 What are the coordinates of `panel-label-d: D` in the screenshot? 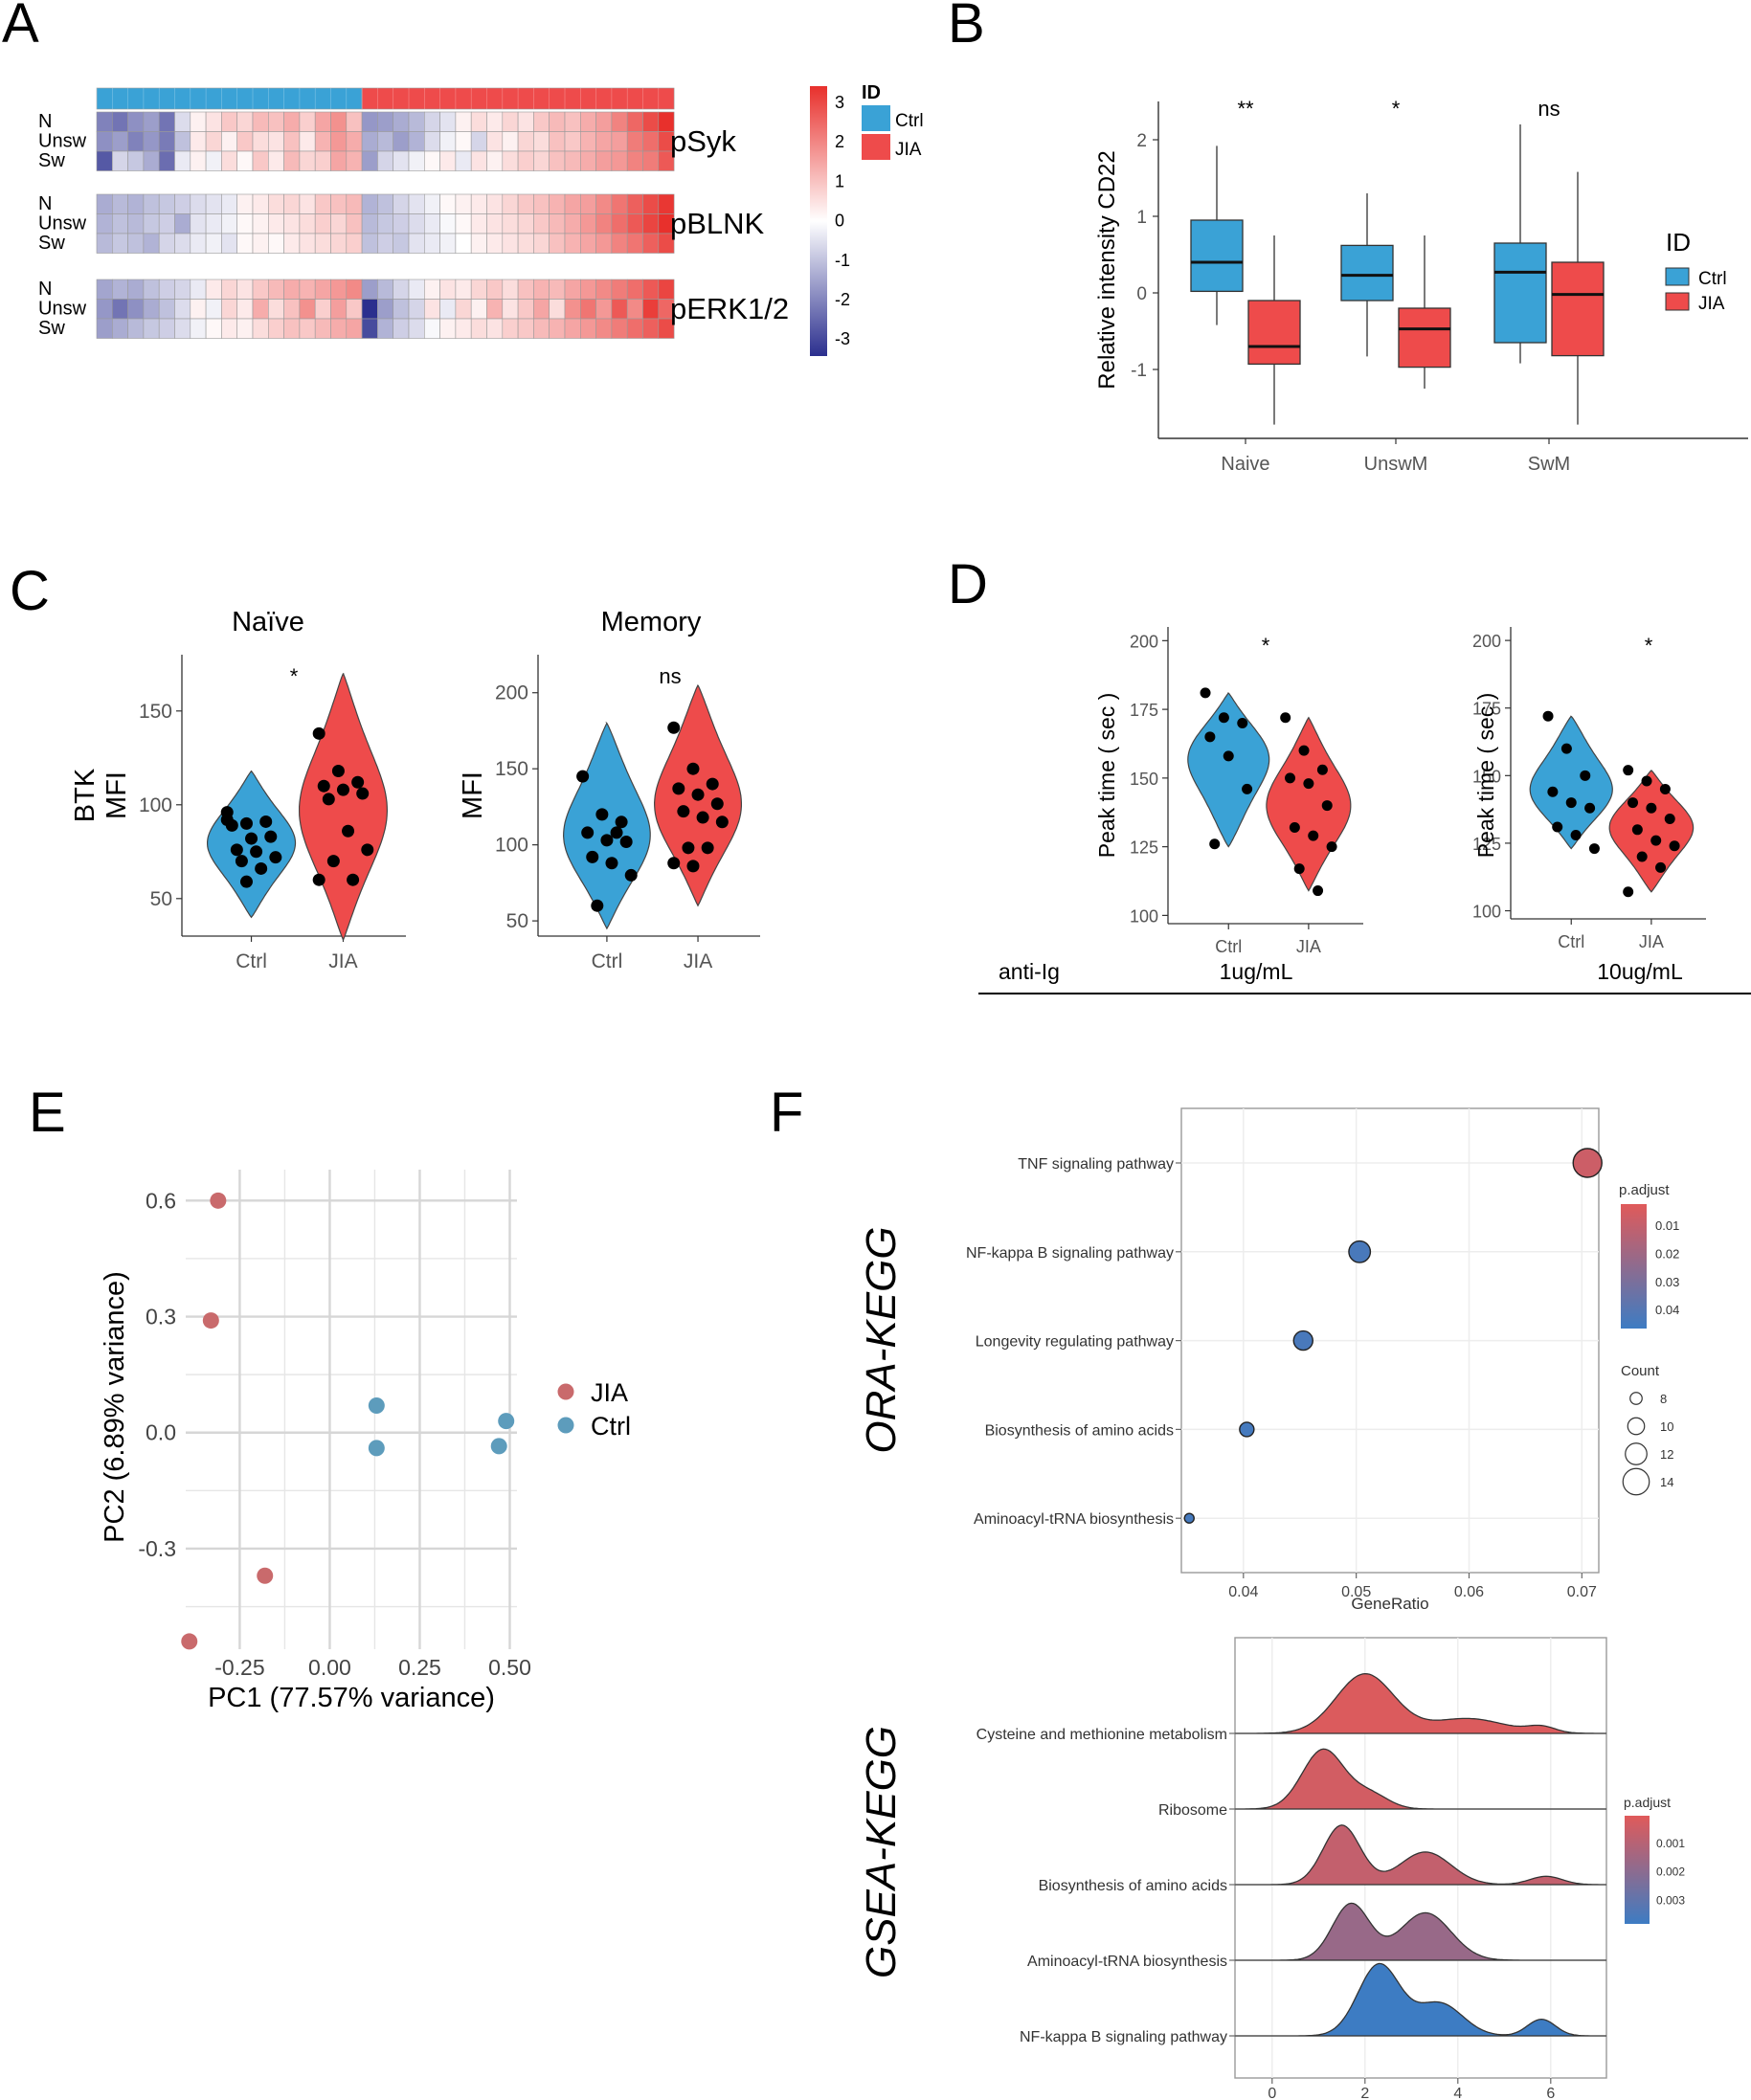 It's located at (968, 584).